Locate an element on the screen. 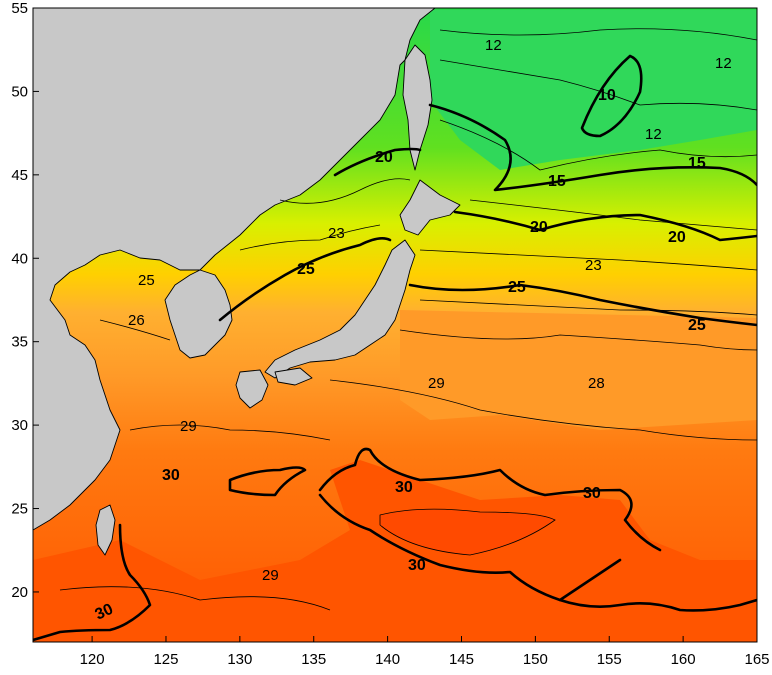  label-29b: 29 is located at coordinates (188, 426).